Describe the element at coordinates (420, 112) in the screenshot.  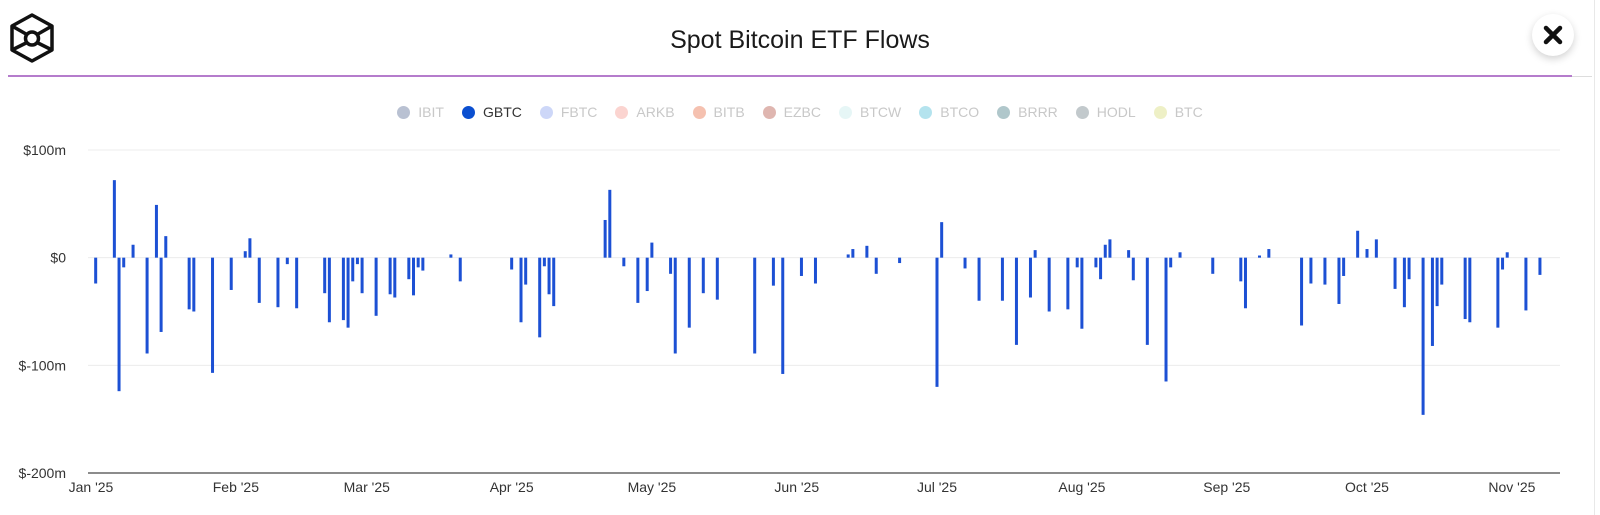
I see `legend-item-ibit: IBIT` at that location.